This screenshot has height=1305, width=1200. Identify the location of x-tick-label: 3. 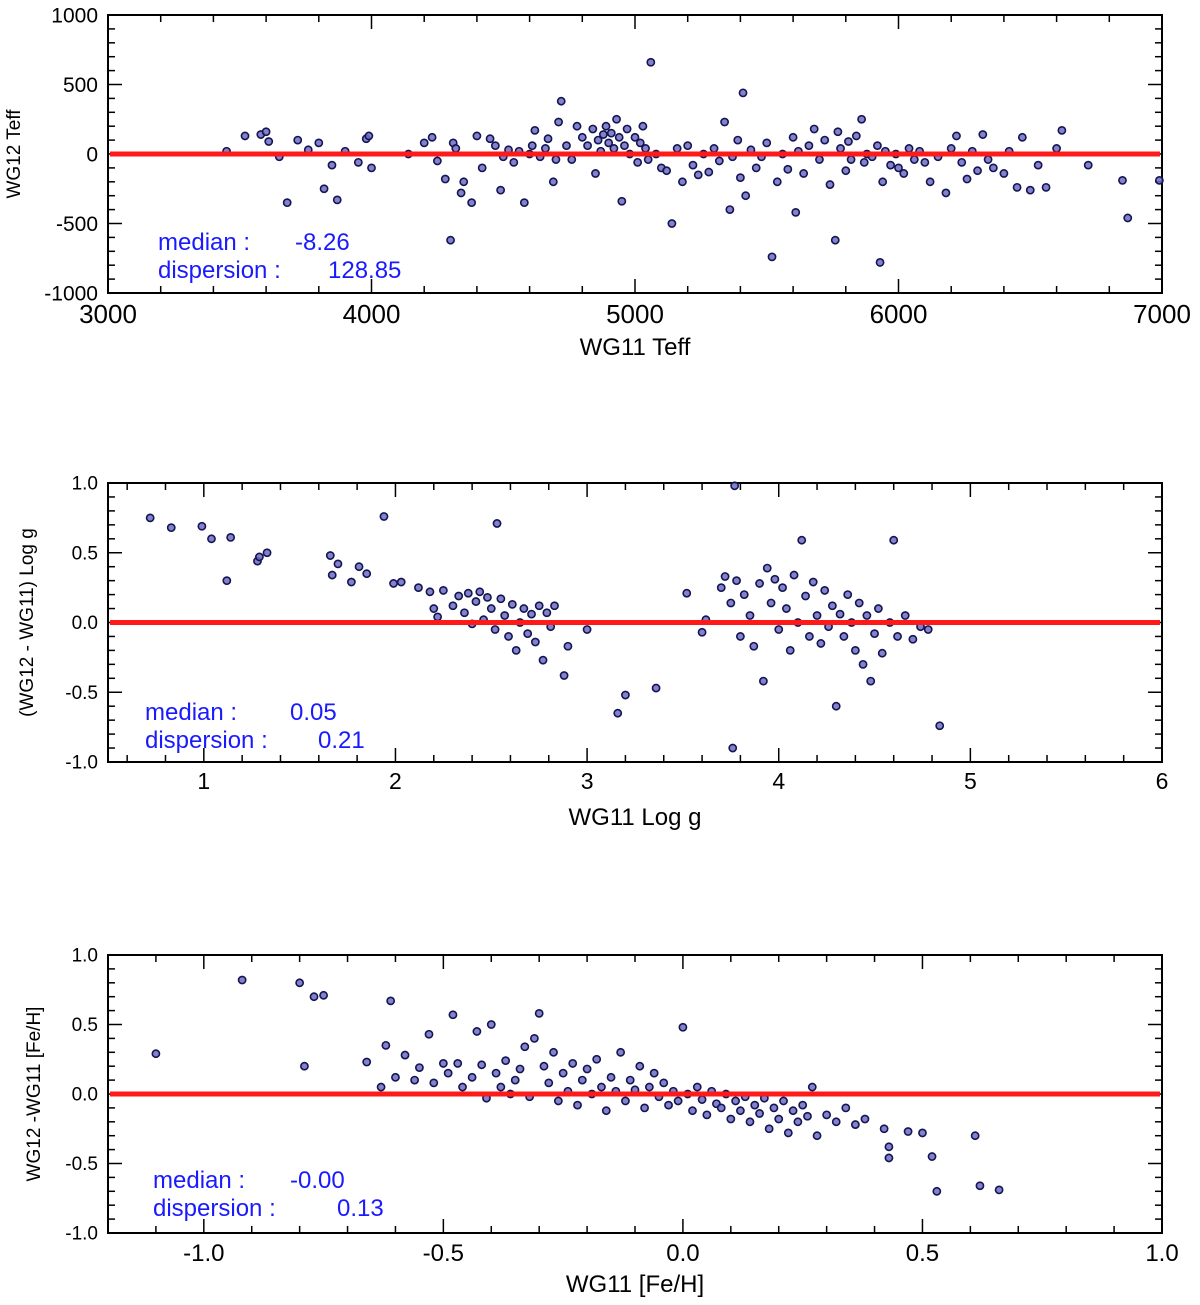
(587, 781).